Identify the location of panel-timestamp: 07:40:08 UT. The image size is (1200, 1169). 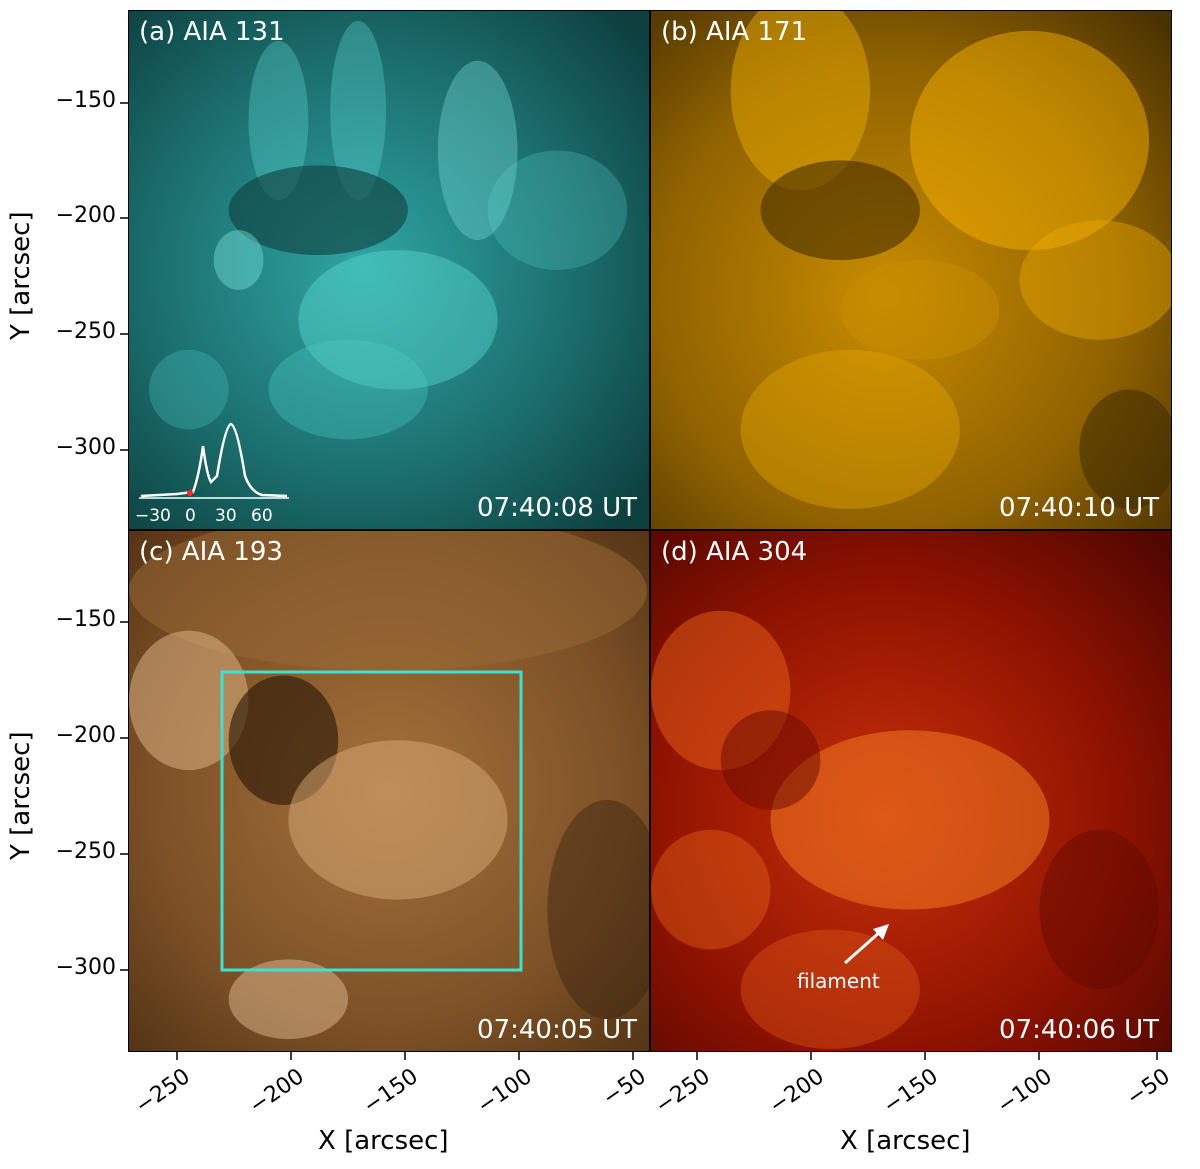
(557, 508).